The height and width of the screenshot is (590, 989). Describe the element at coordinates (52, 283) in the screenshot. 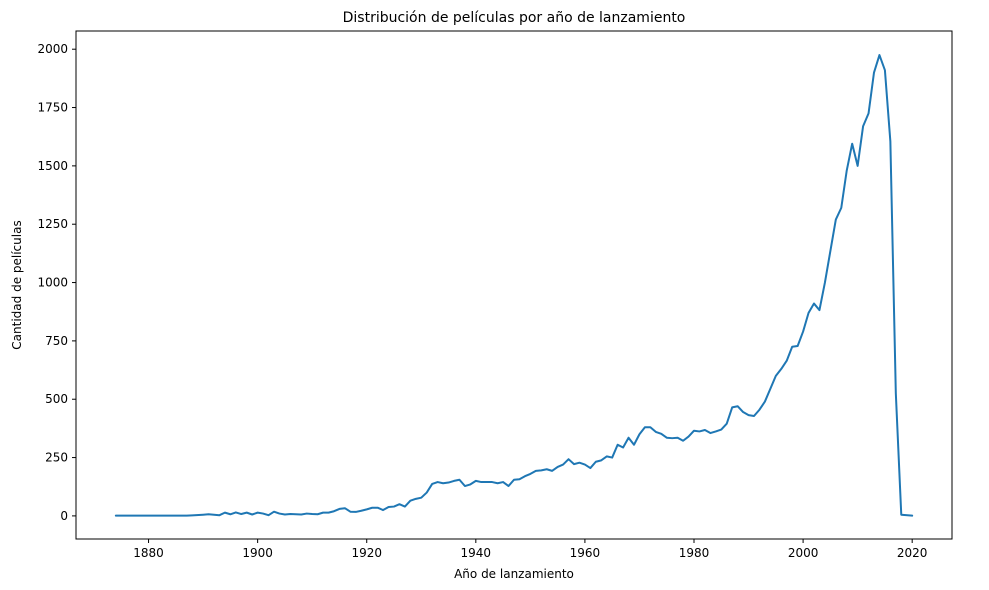

I see `y-tick-label: 1000` at that location.